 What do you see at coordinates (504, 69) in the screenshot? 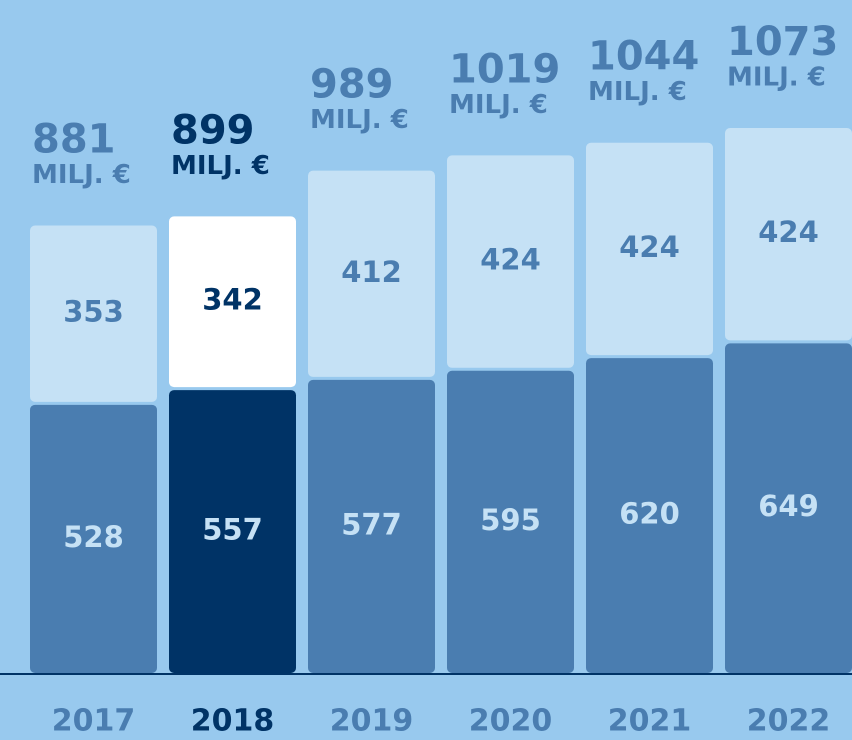
I see `total-label: 1019` at bounding box center [504, 69].